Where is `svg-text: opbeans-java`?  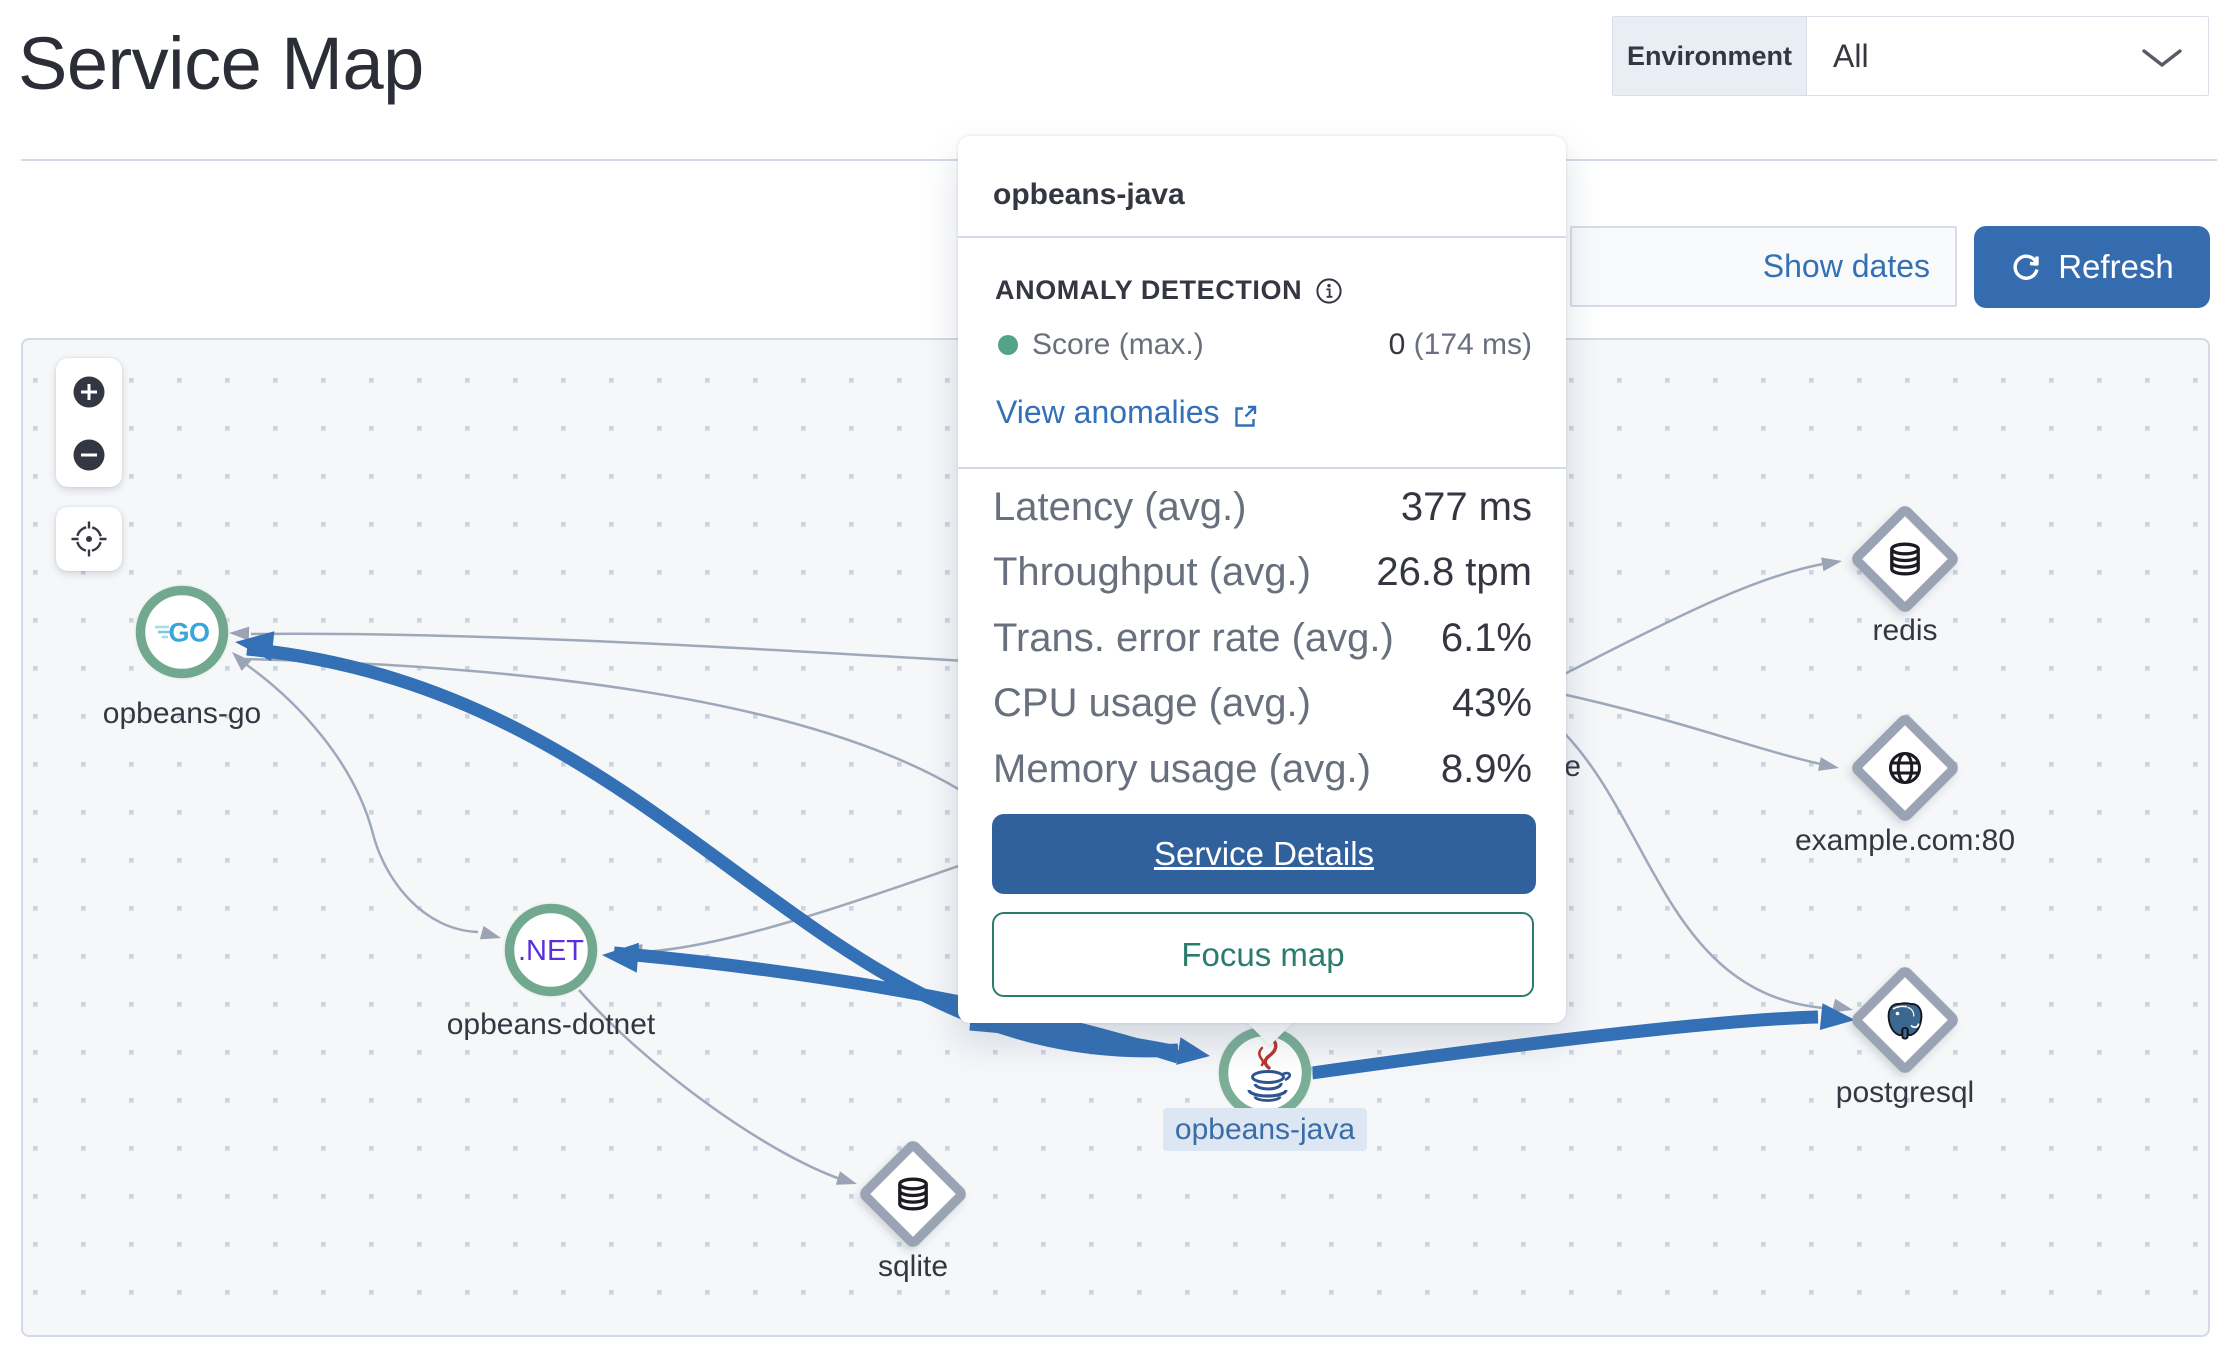 svg-text: opbeans-java is located at coordinates (1265, 1129).